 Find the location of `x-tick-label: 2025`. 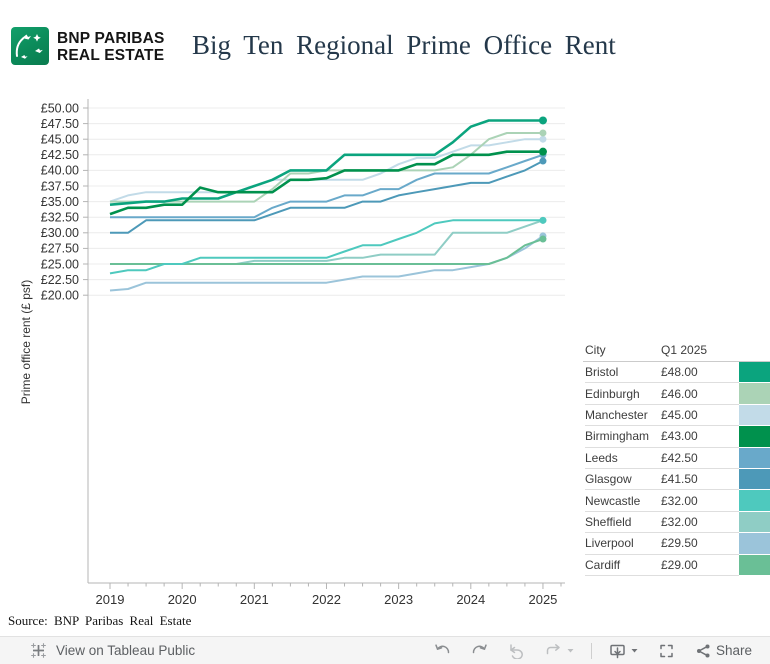

x-tick-label: 2025 is located at coordinates (542, 599).